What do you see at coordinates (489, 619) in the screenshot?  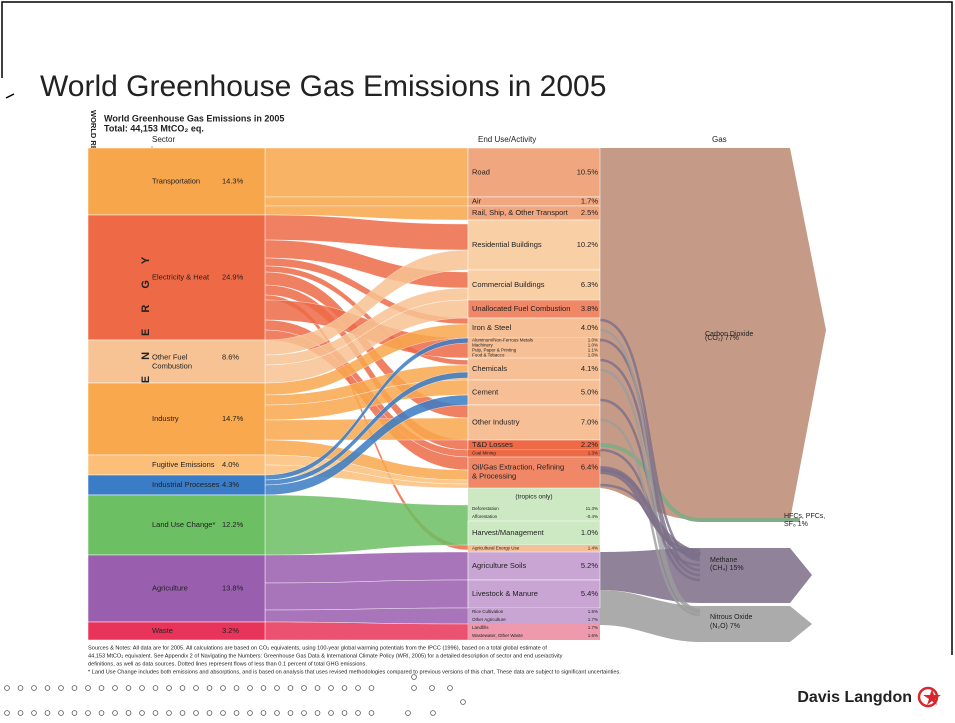 I see `end-use-label: Other Agriculture` at bounding box center [489, 619].